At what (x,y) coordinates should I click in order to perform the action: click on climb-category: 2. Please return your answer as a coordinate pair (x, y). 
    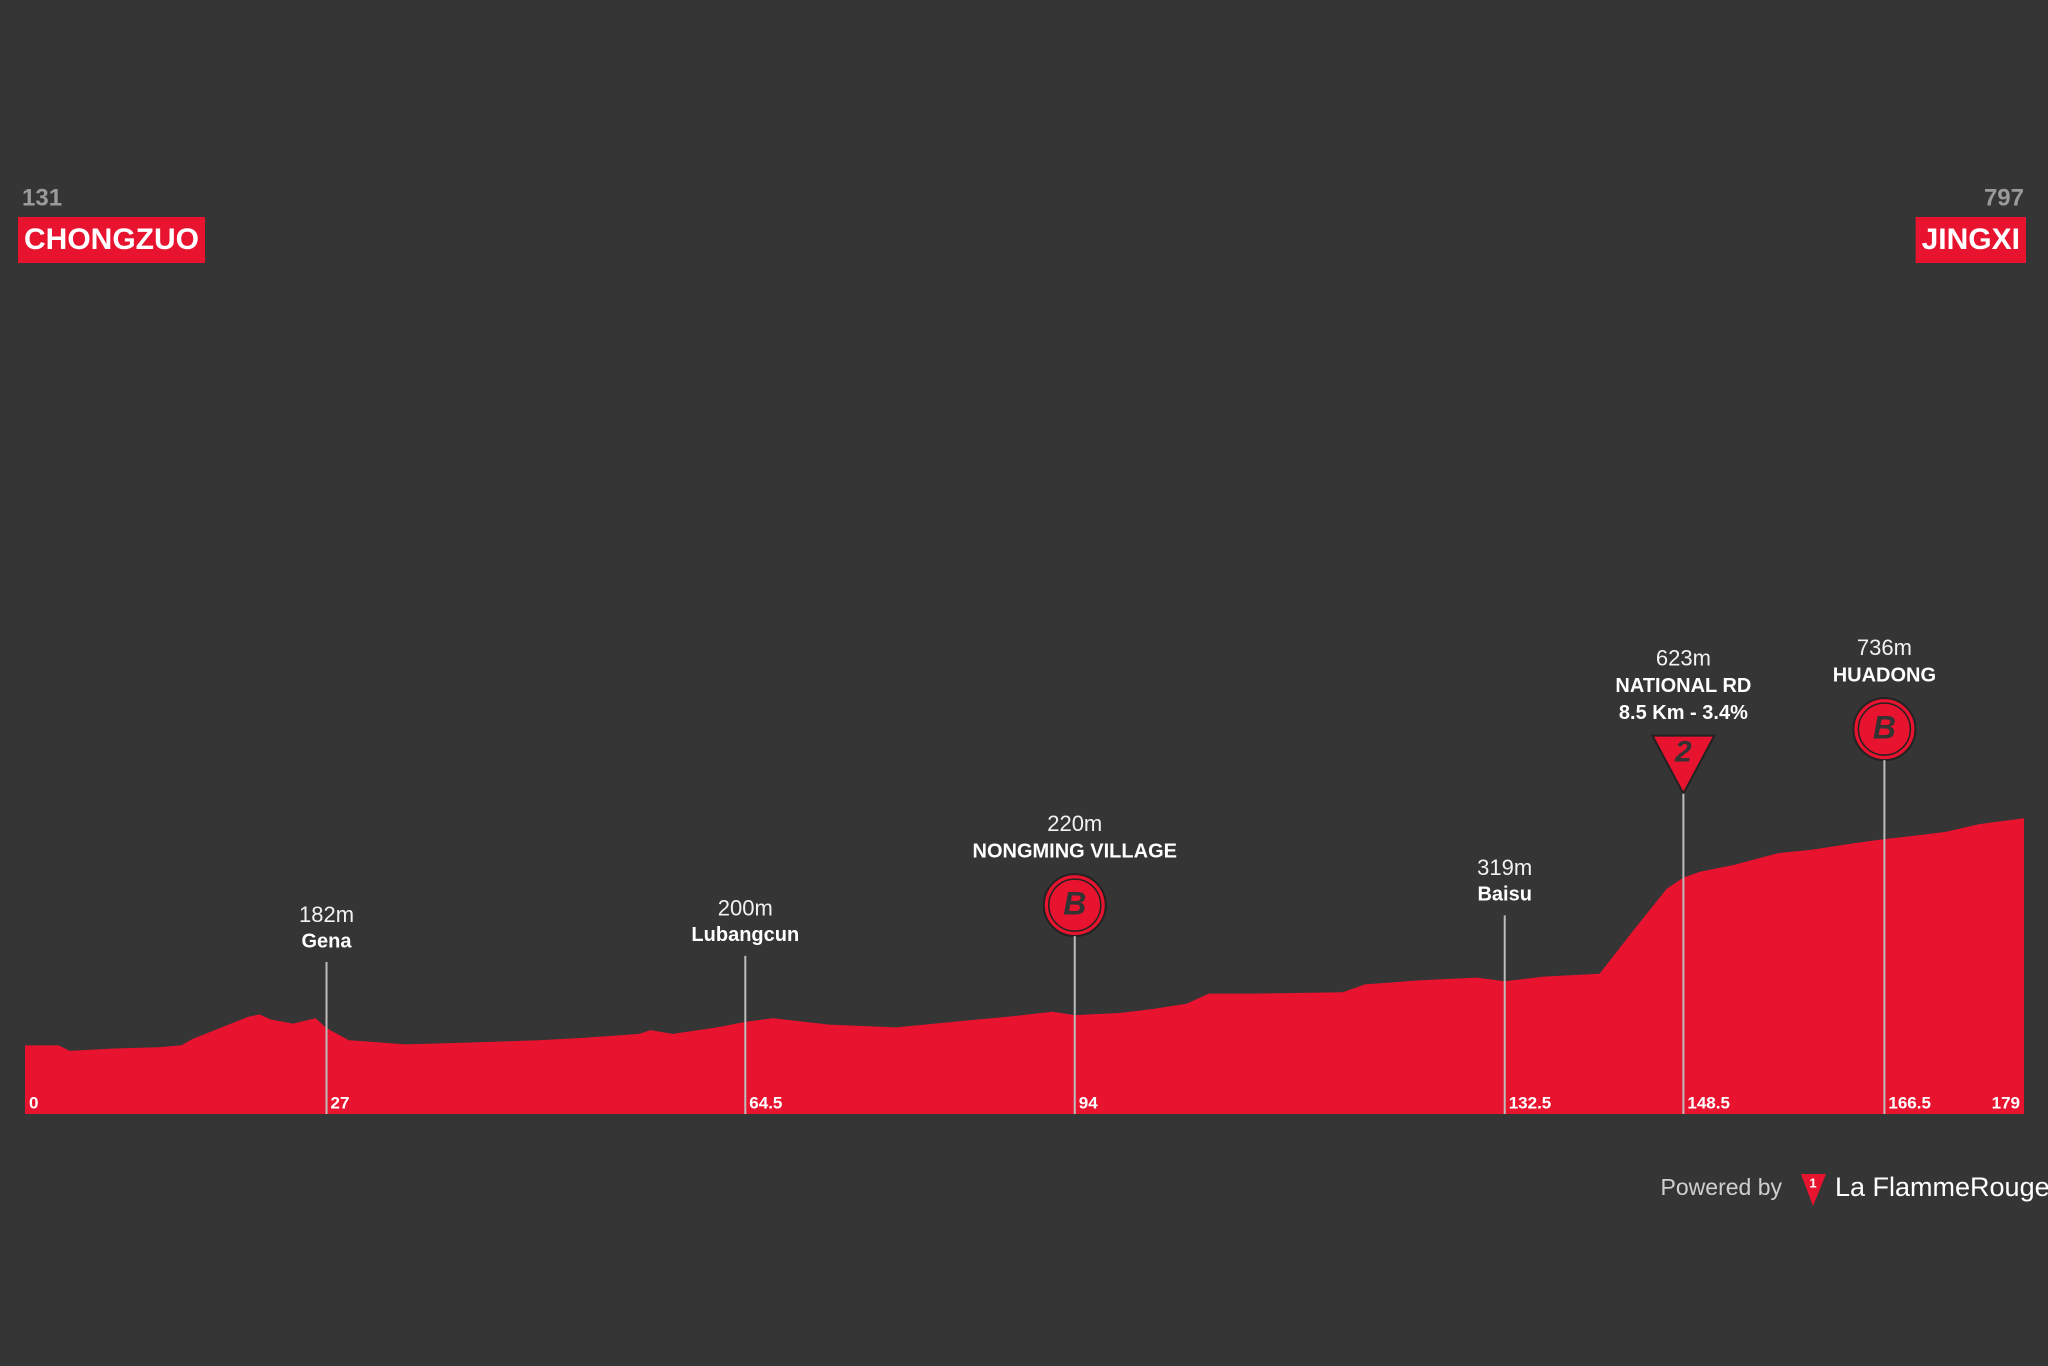
    Looking at the image, I should click on (1683, 752).